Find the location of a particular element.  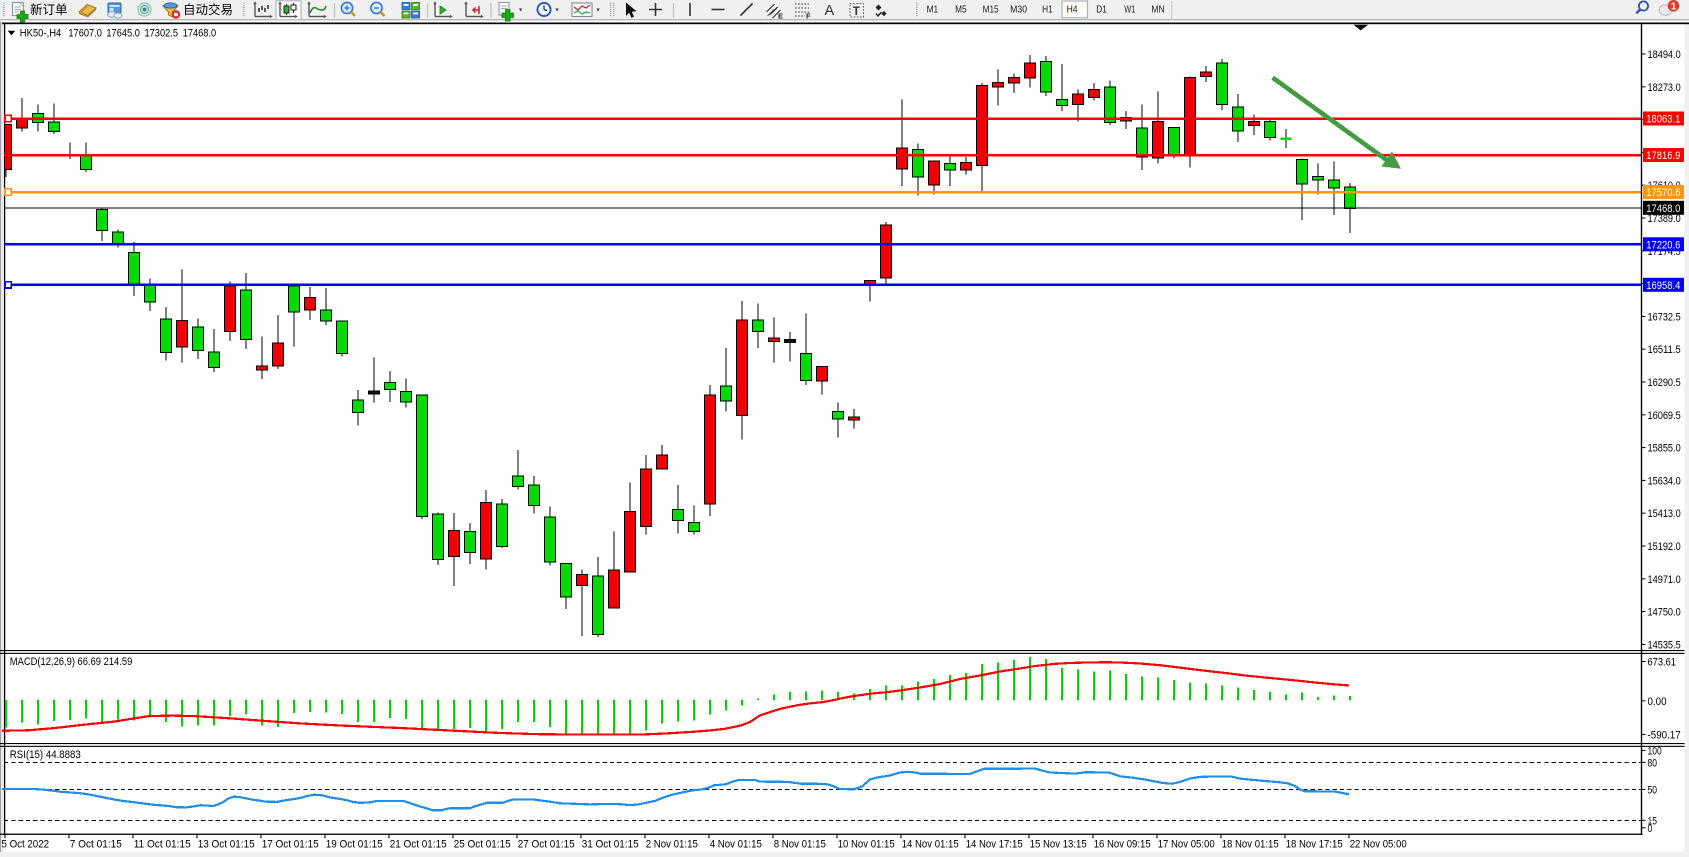

svg-text: 17174.5 is located at coordinates (1664, 252).